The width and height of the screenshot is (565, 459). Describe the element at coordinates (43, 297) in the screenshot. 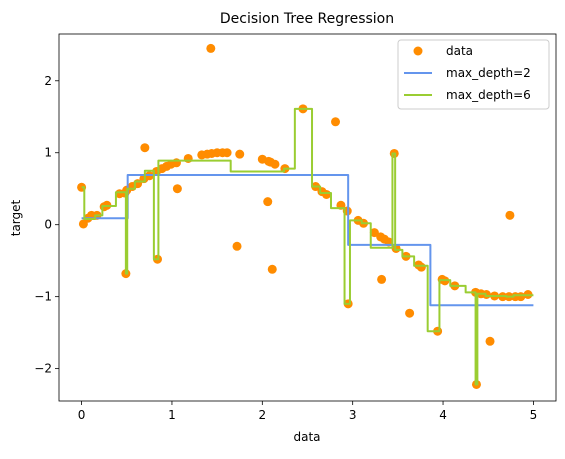

I see `y-tick-label--1: −1` at that location.